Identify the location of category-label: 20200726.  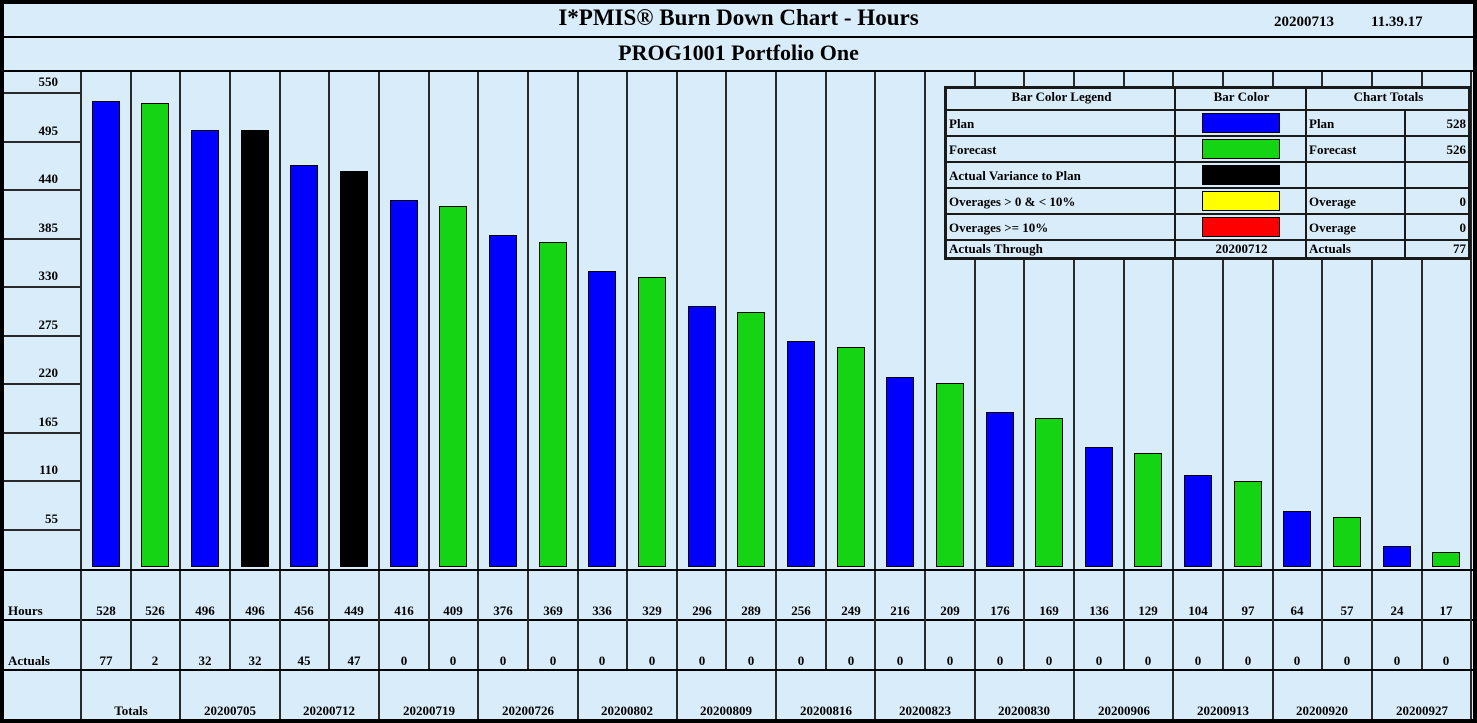
(528, 710).